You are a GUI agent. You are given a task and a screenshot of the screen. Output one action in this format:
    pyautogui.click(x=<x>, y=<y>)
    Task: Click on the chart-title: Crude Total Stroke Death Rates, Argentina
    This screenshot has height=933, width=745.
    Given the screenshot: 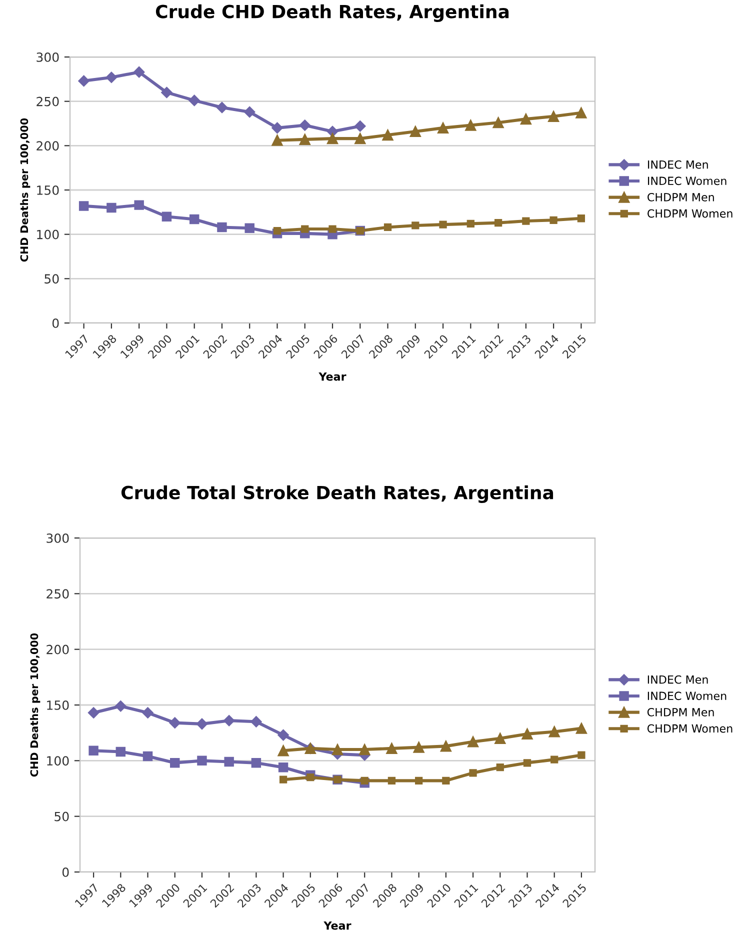 What is the action you would take?
    pyautogui.click(x=337, y=494)
    